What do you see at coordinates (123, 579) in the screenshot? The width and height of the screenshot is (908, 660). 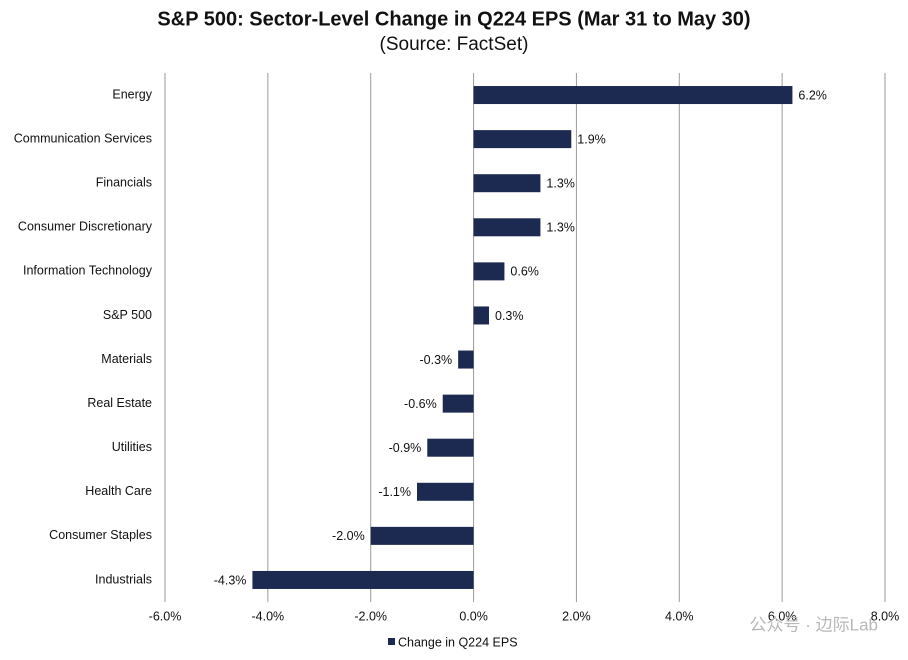 I see `y-tick-label: Industrials` at bounding box center [123, 579].